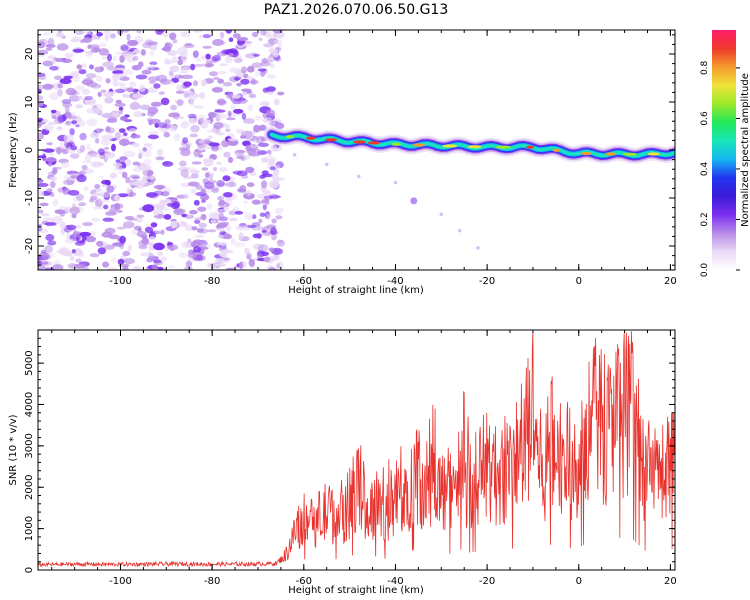 The image size is (750, 600). What do you see at coordinates (705, 169) in the screenshot?
I see `colorbar-tick-label: 0.4` at bounding box center [705, 169].